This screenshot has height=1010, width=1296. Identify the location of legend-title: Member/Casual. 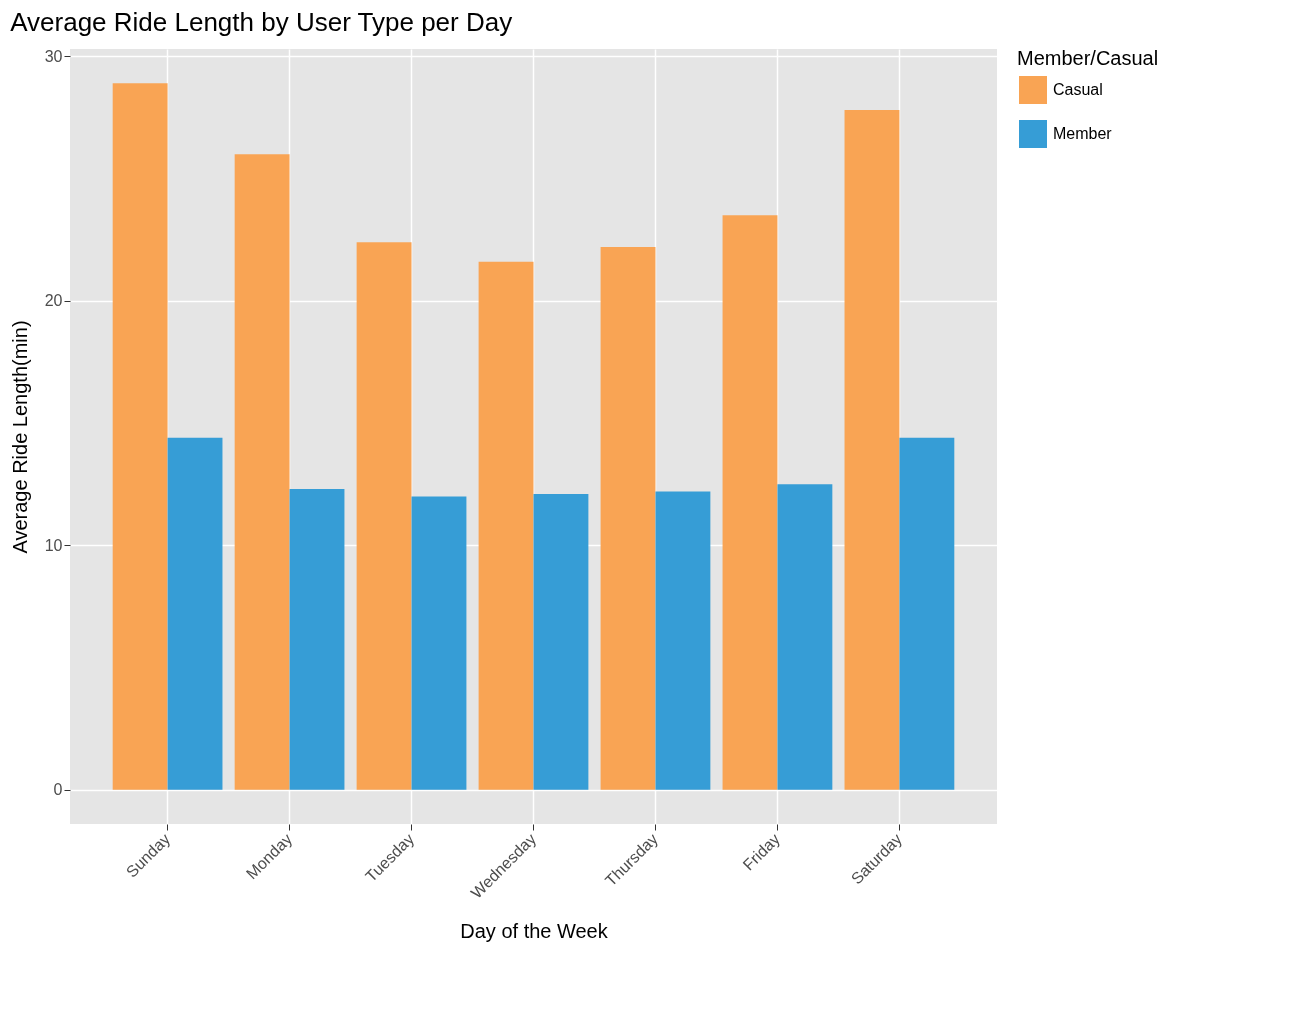
(1088, 58).